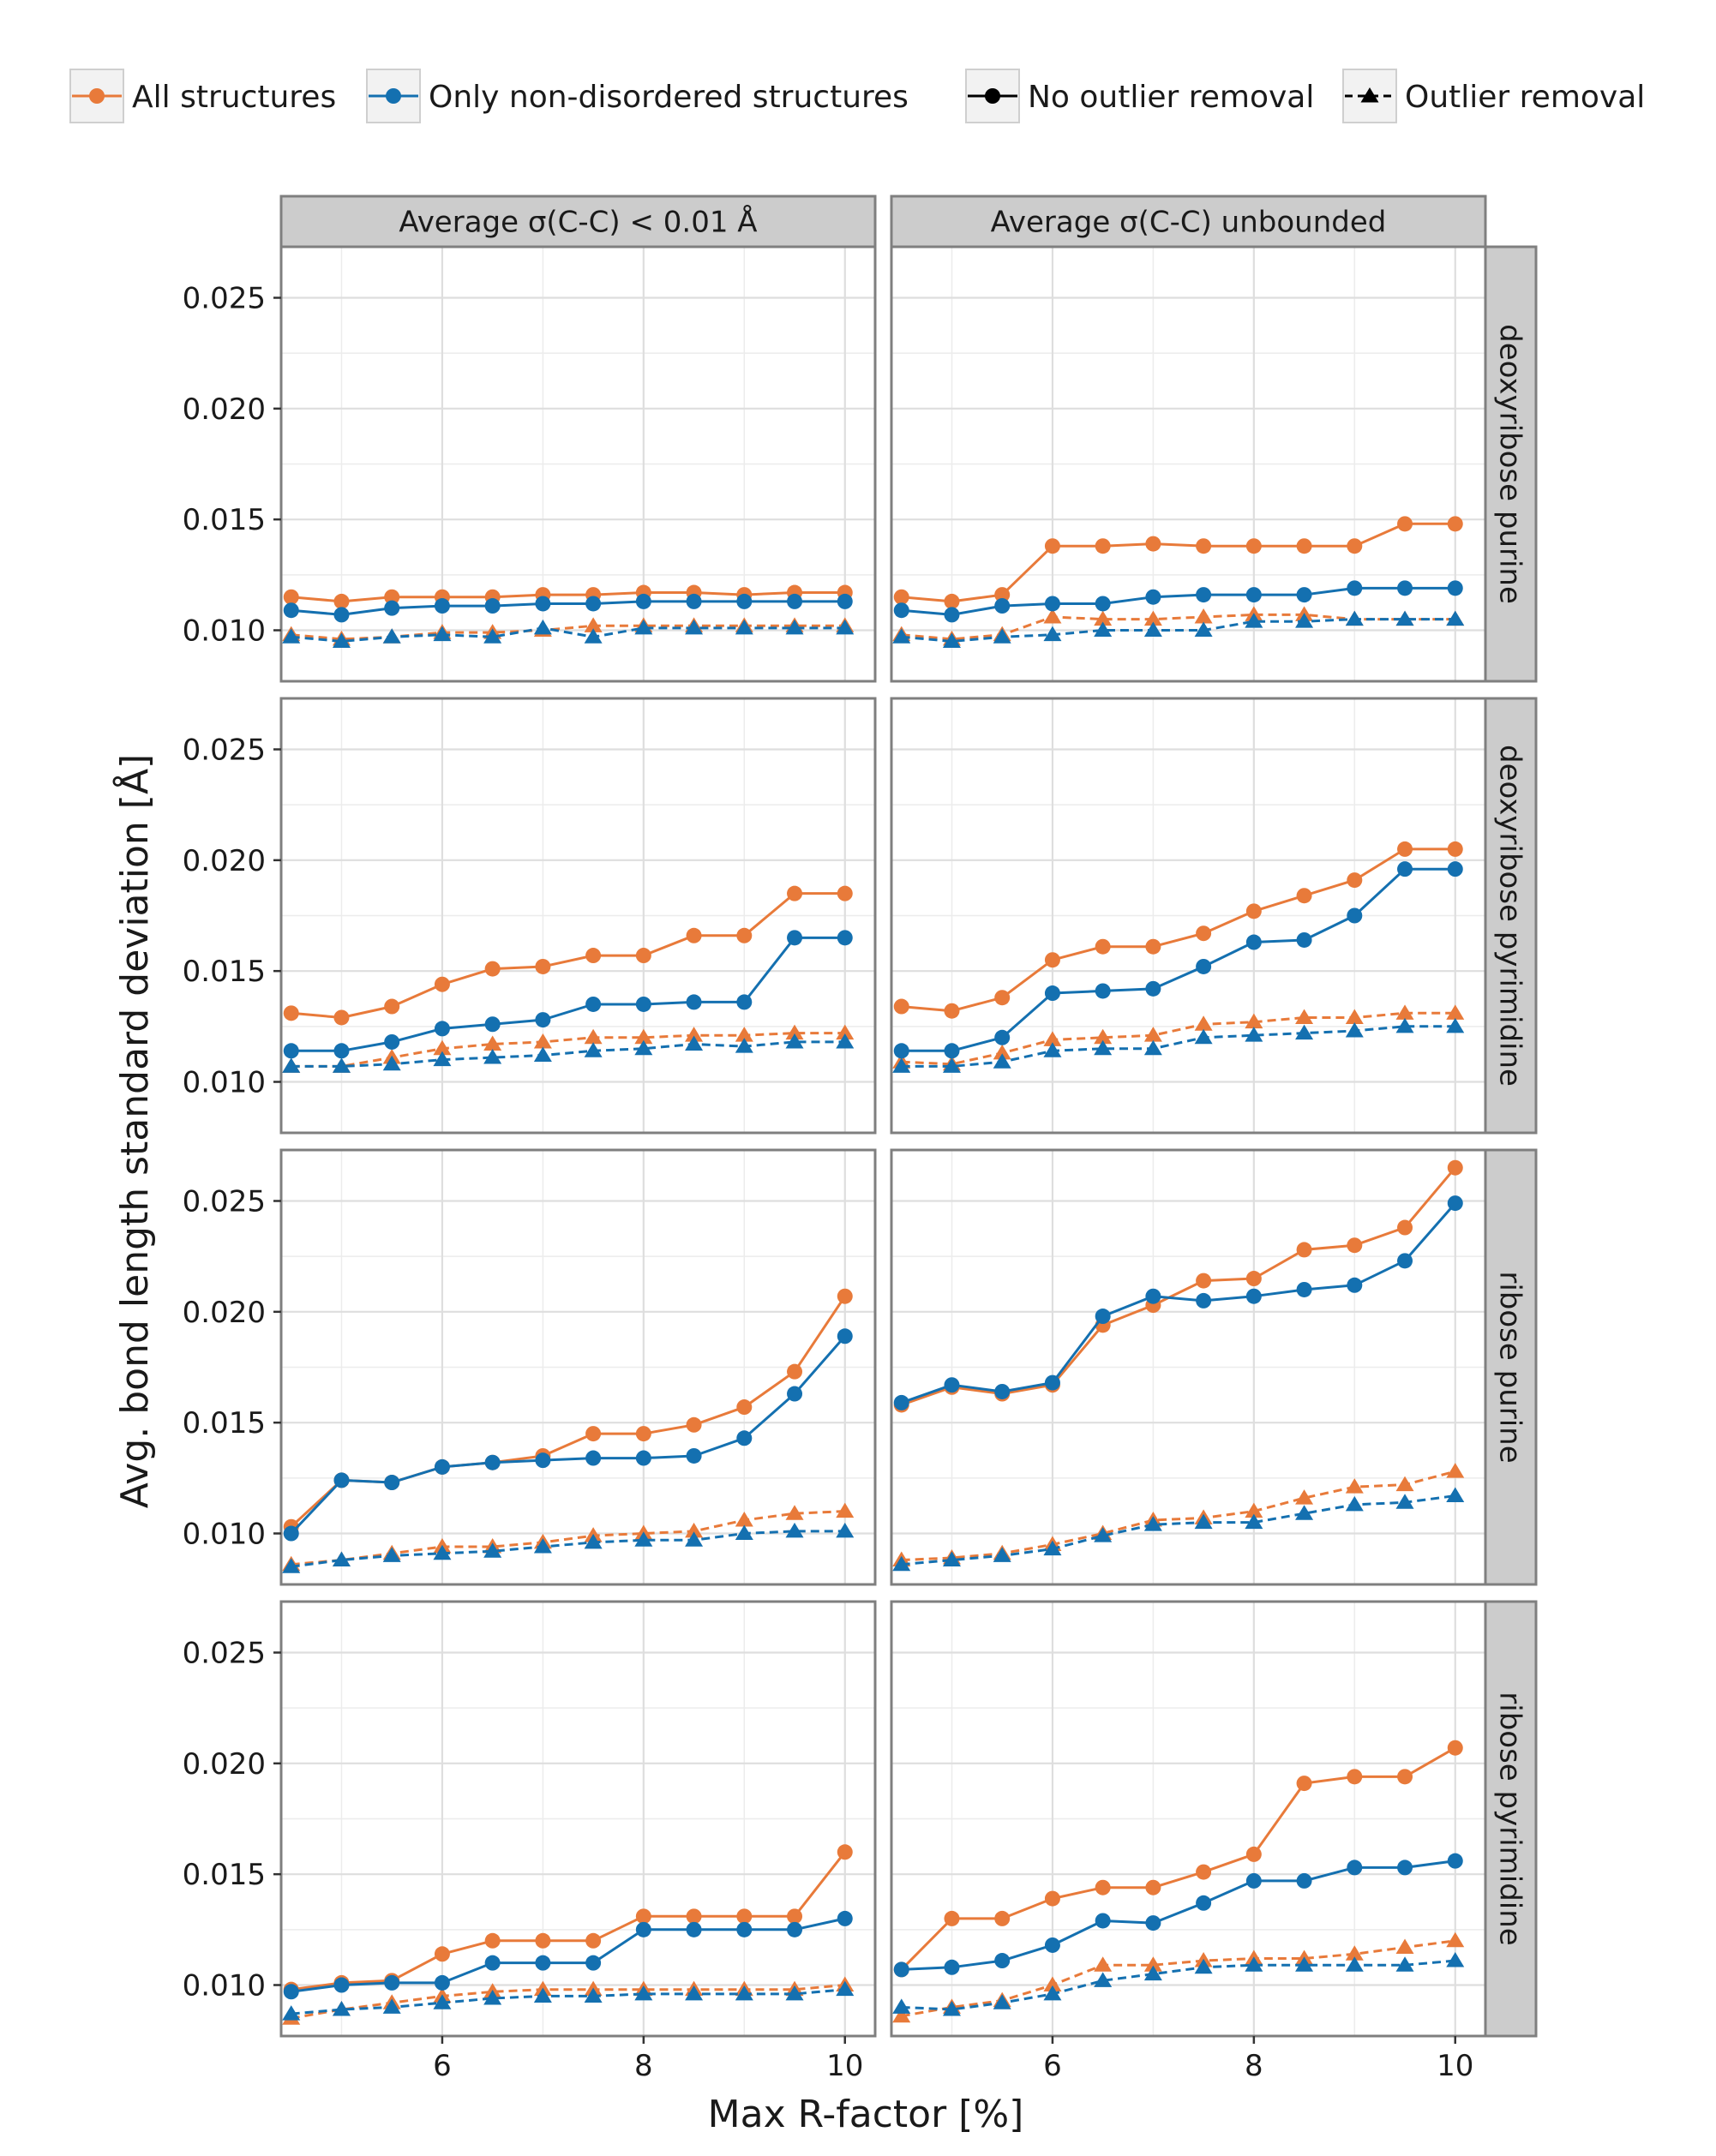  Describe the element at coordinates (134, 1131) in the screenshot. I see `y-axis-title: Avg. bond length standard deviation [Å]` at that location.